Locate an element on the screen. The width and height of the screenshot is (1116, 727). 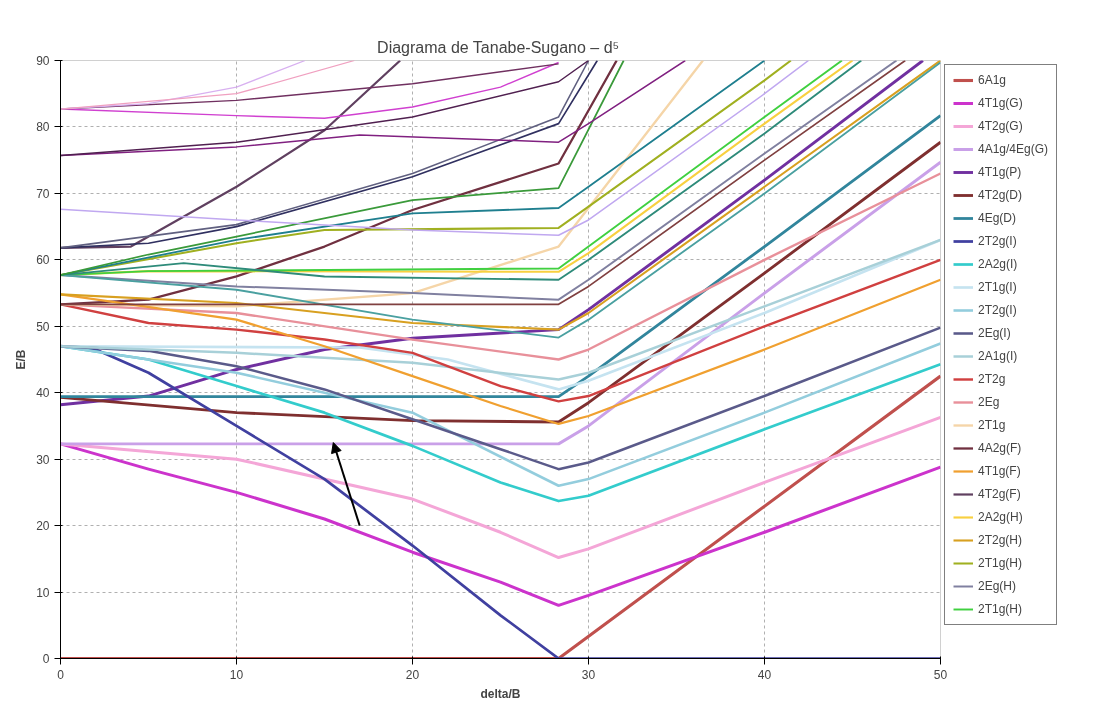
chart-title: Diagrama de Tanabe-Sugano – d⁵ is located at coordinates (498, 47).